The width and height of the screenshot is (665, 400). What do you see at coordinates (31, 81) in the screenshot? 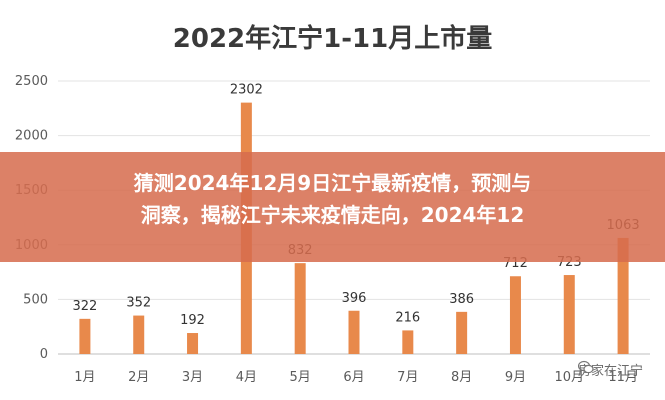
I see `y-tick-label: 2500` at bounding box center [31, 81].